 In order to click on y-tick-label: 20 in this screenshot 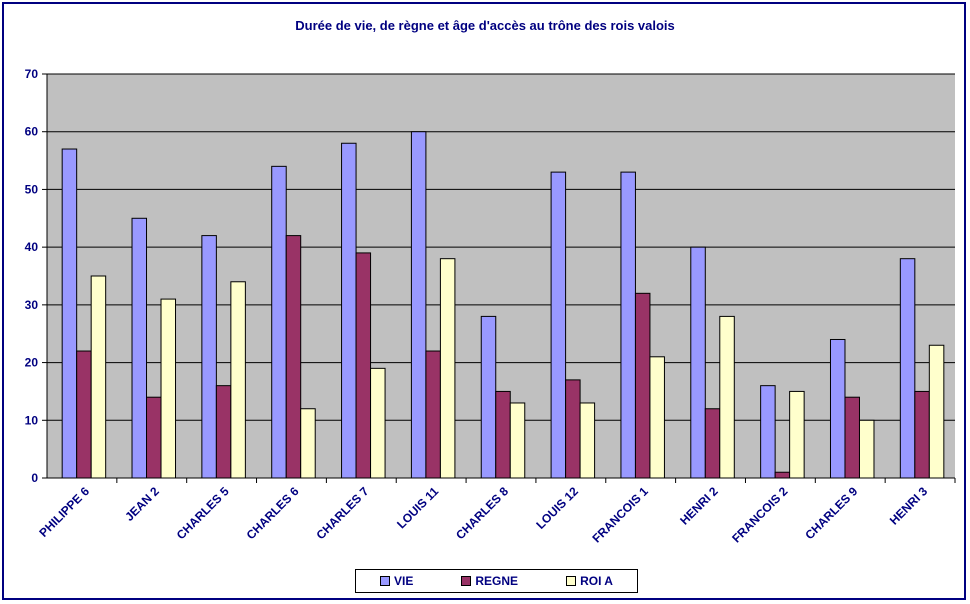, I will do `click(32, 363)`.